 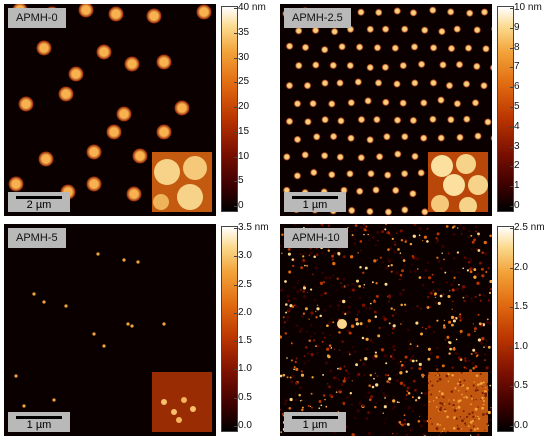 What do you see at coordinates (182, 182) in the screenshot?
I see `inset-image` at bounding box center [182, 182].